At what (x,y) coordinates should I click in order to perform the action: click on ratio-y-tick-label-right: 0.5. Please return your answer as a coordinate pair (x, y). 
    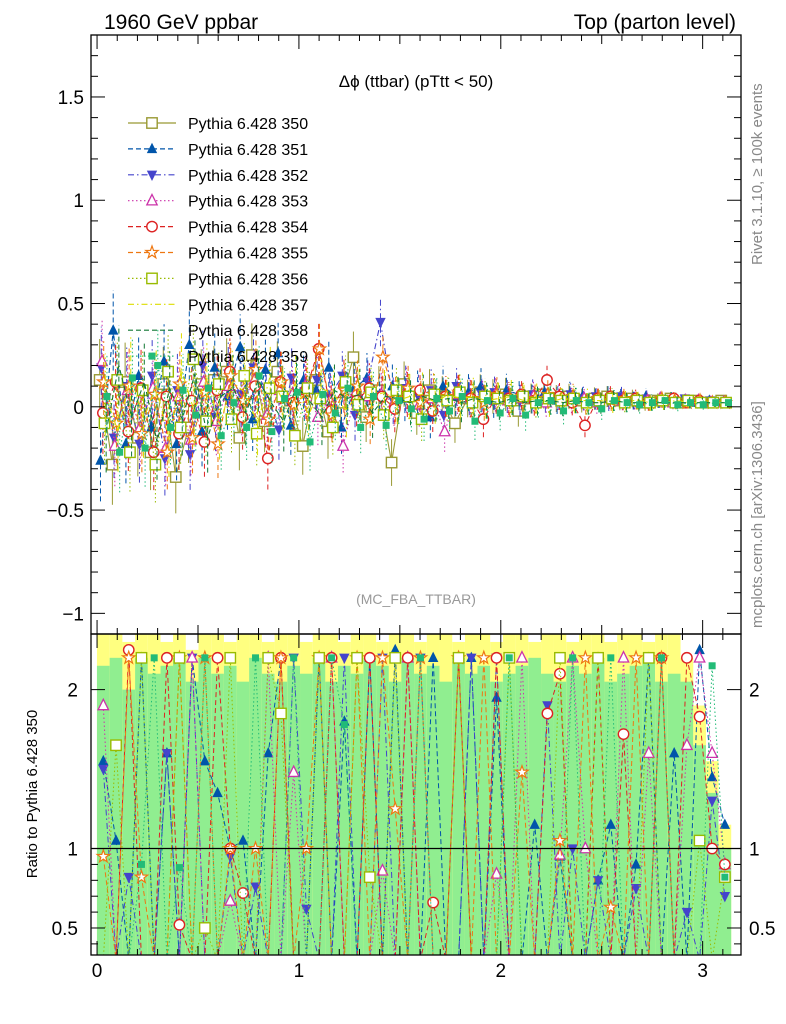
    Looking at the image, I should click on (762, 929).